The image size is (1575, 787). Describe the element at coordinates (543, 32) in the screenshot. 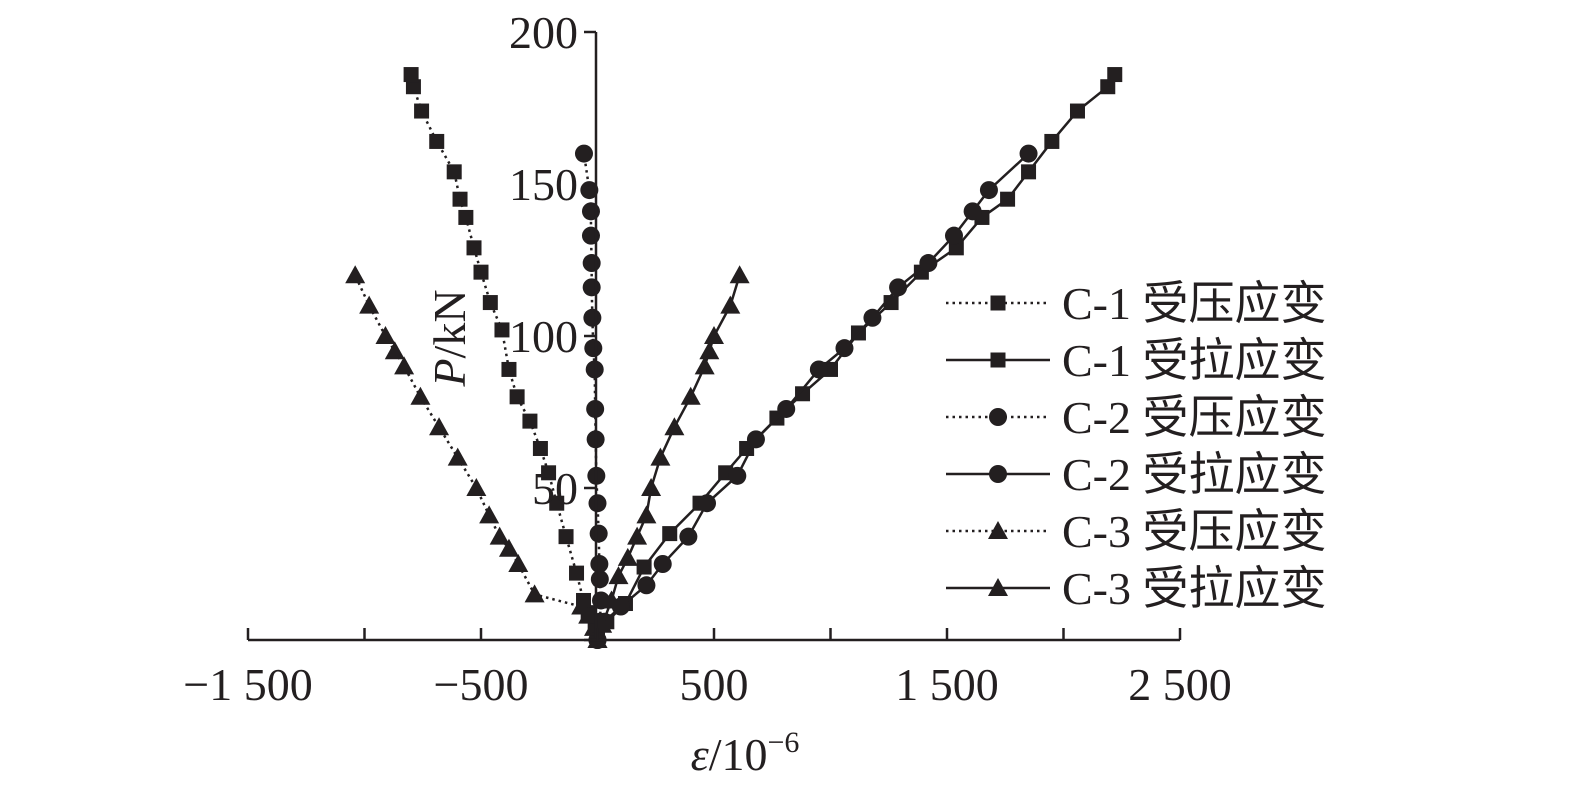

I see `y-tick-label: 200` at that location.